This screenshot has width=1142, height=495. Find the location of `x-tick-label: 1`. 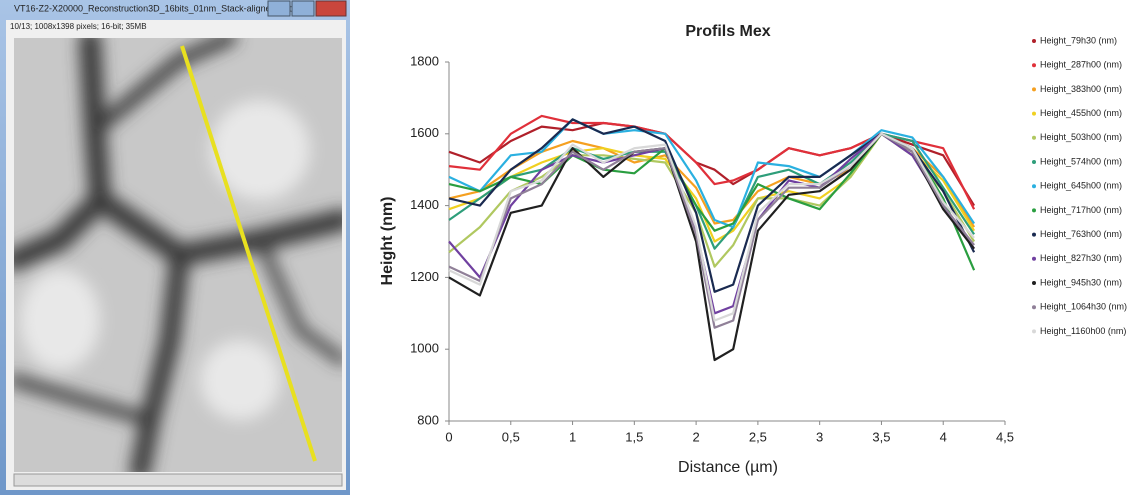

x-tick-label: 1 is located at coordinates (572, 436).